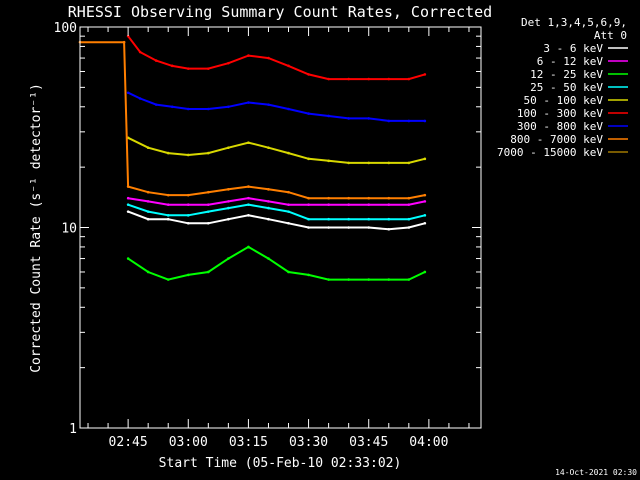 Image resolution: width=640 pixels, height=480 pixels. What do you see at coordinates (128, 442) in the screenshot?
I see `x-tick-label: 02:45` at bounding box center [128, 442].